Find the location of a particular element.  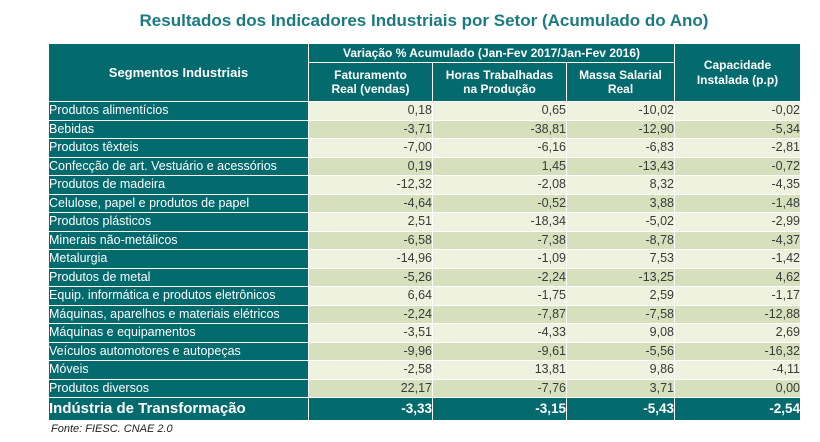

column-header-horas: Horas Trabalhadas na Produção is located at coordinates (499, 82).